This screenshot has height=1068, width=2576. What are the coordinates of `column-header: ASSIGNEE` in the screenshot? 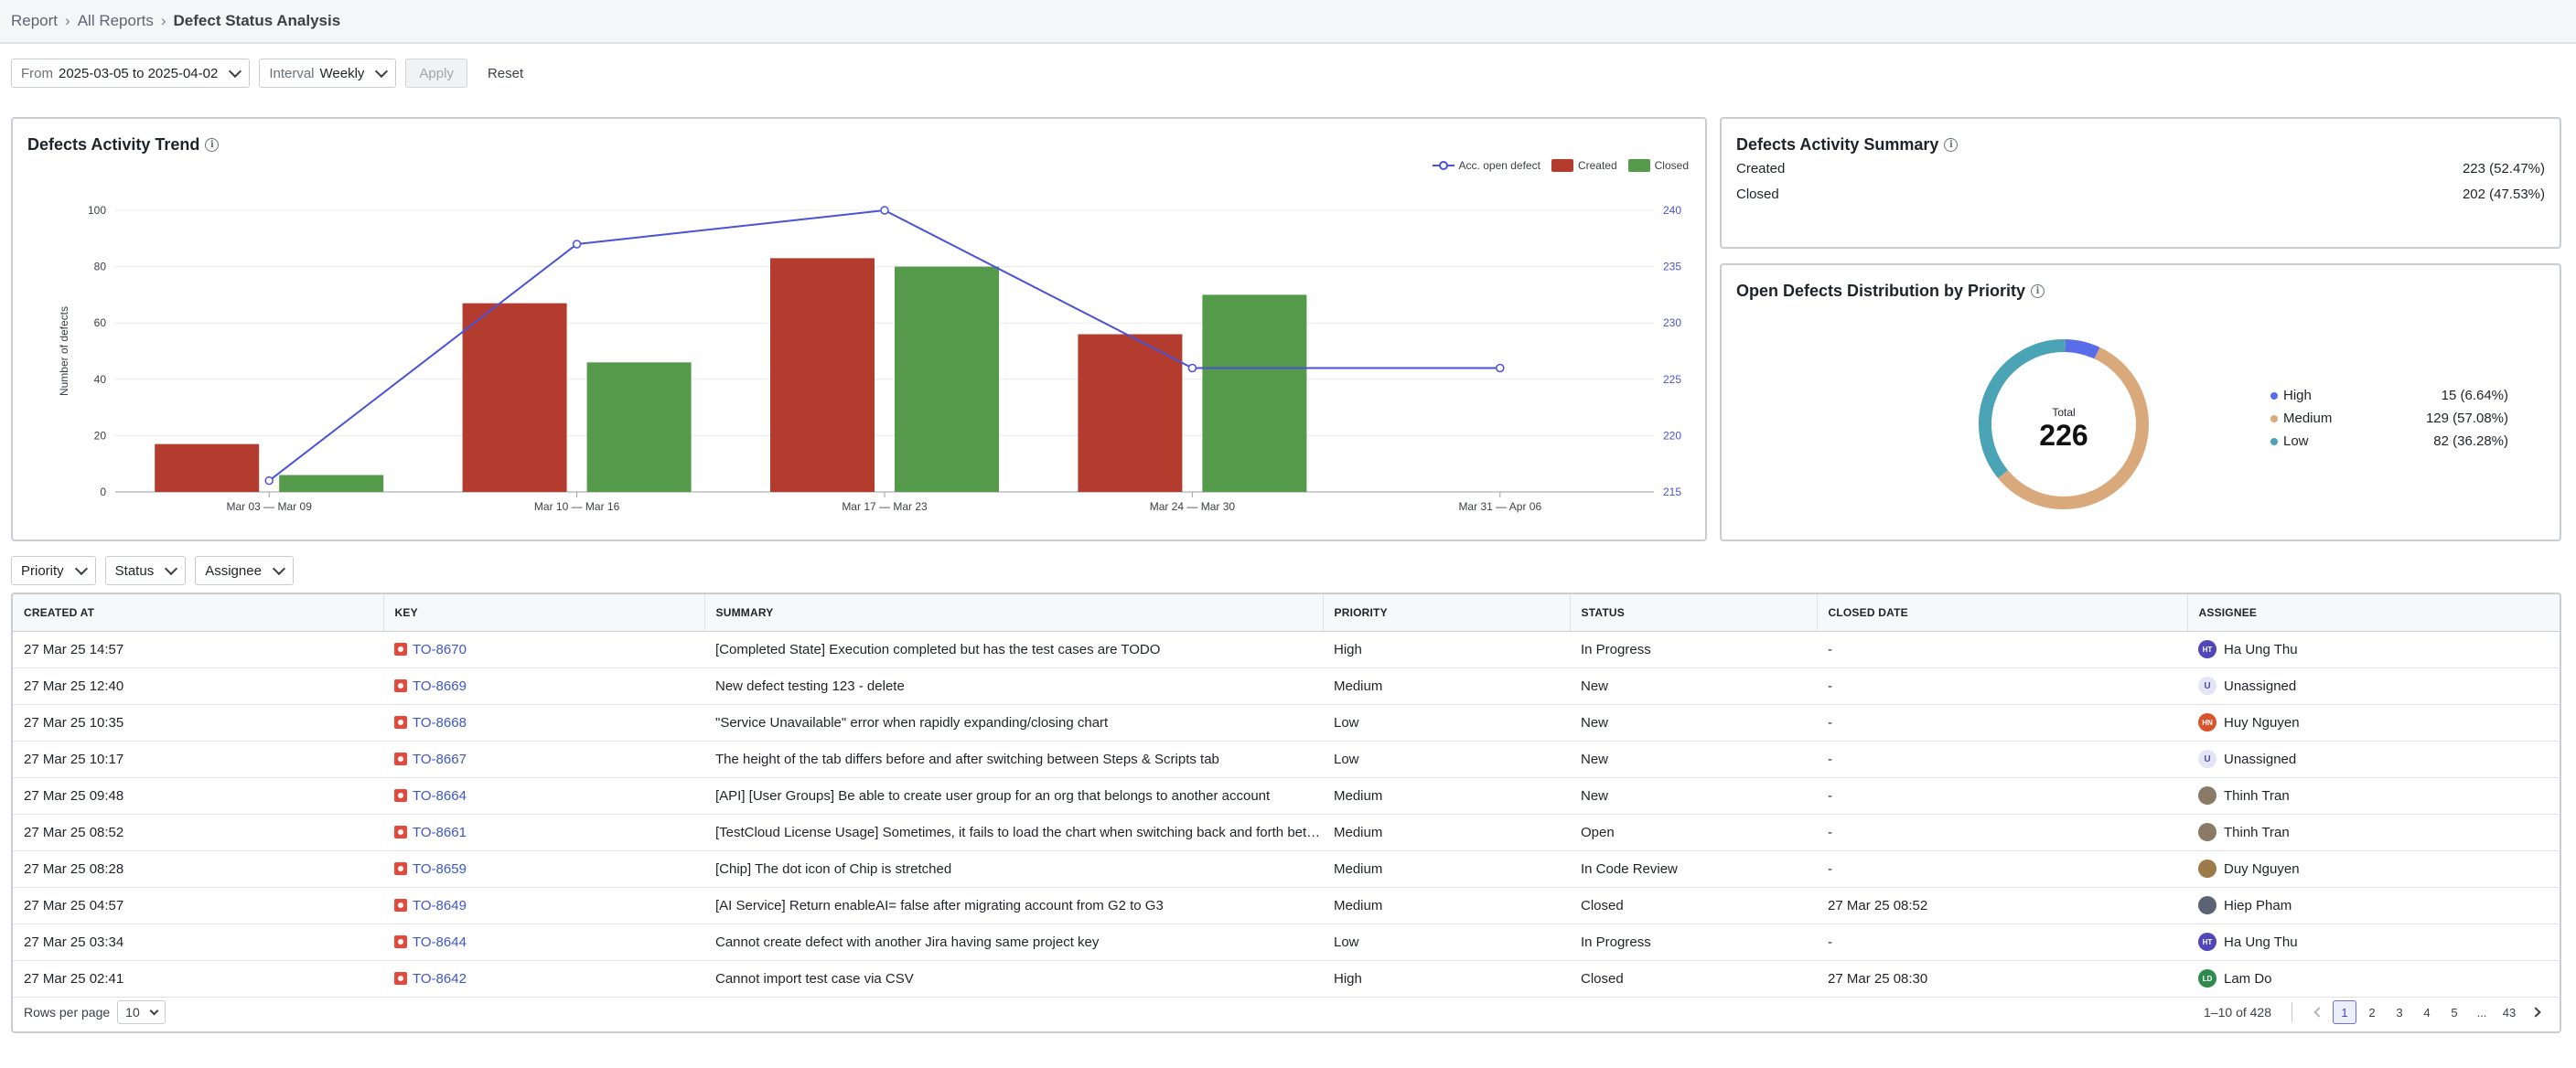 It's located at (2374, 613).